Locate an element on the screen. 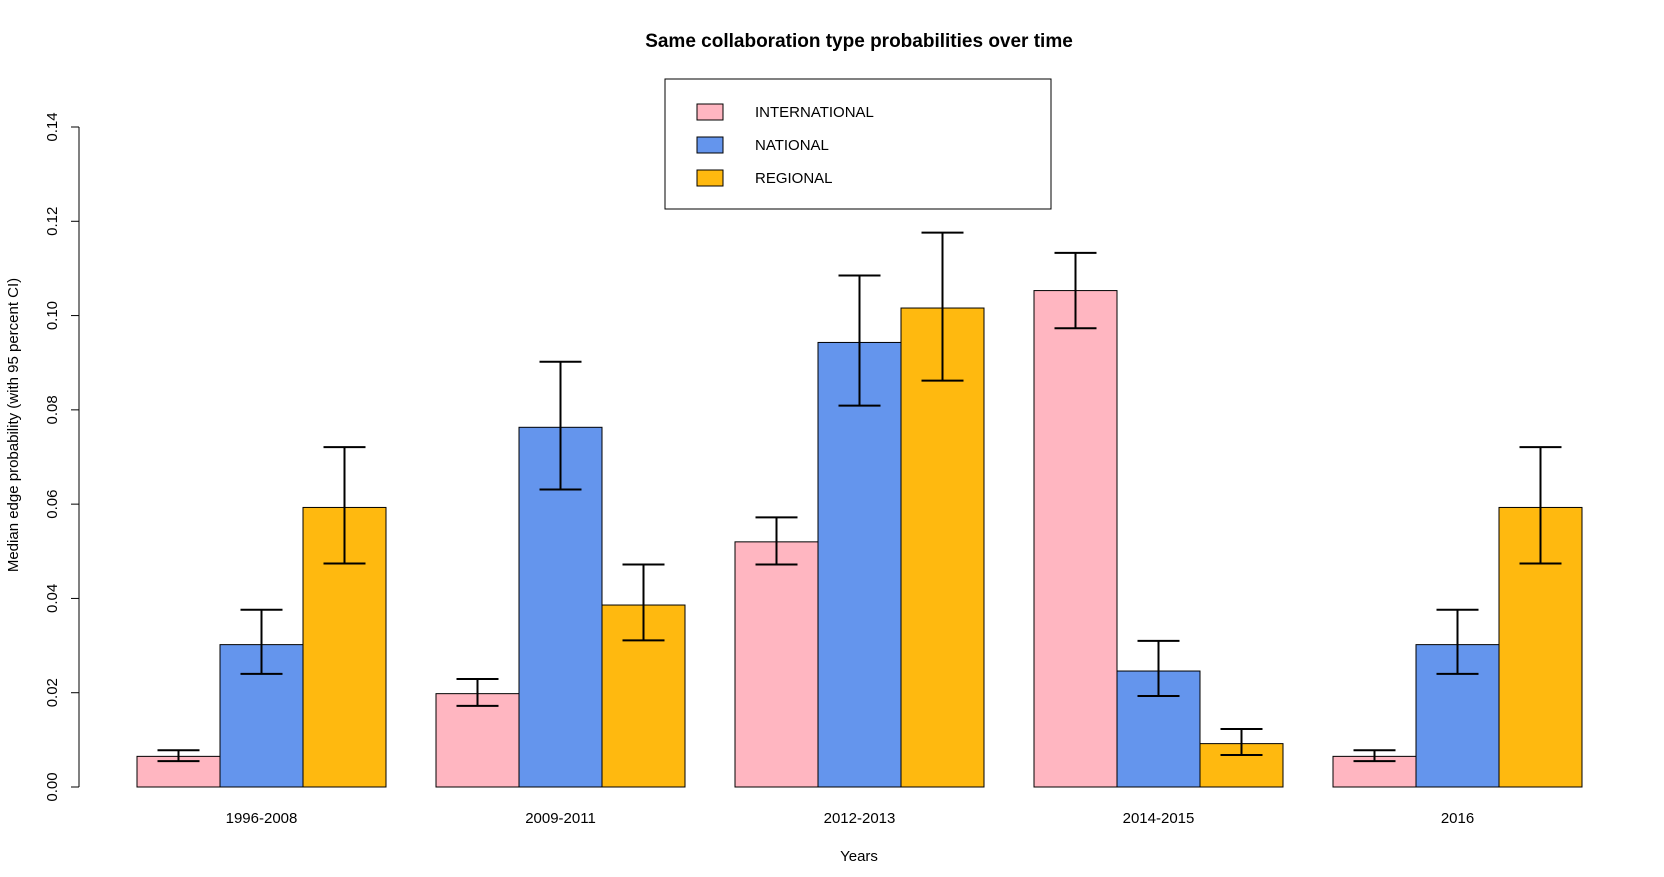 This screenshot has width=1664, height=877. x-category-label: 2009-2011 is located at coordinates (560, 818).